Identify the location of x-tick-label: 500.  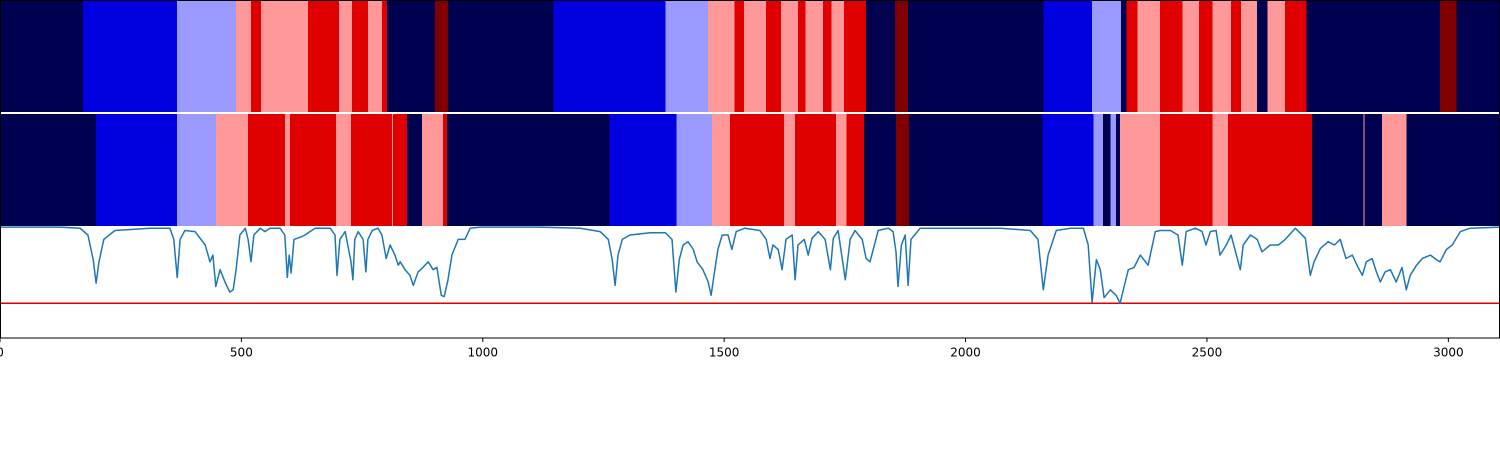
(241, 353).